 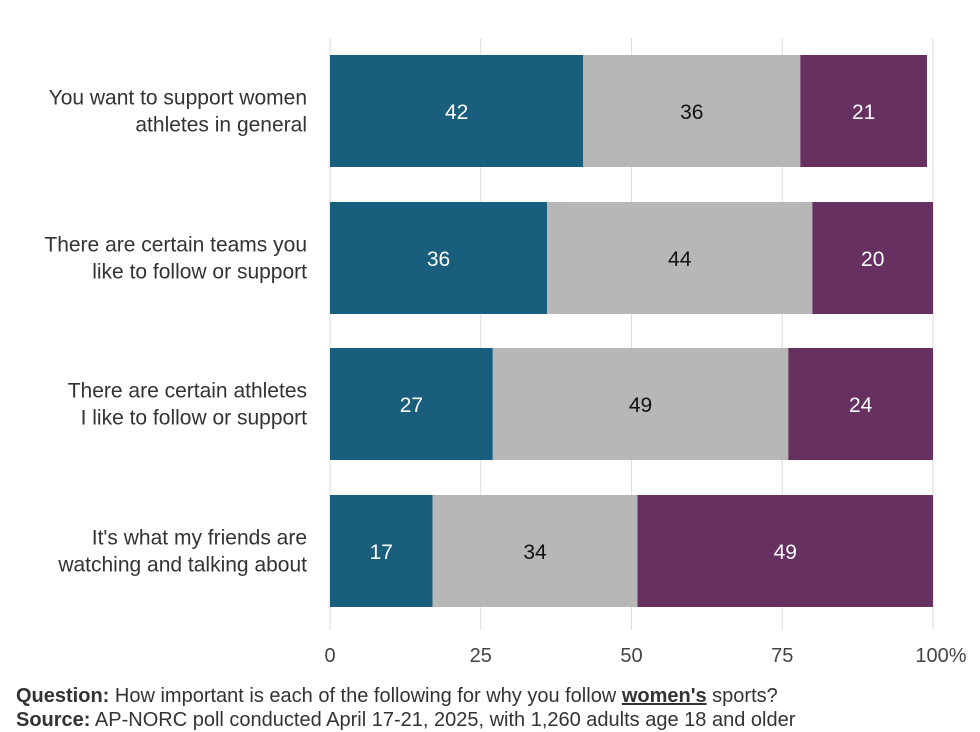 What do you see at coordinates (194, 418) in the screenshot?
I see `category-label: I like to follow or support` at bounding box center [194, 418].